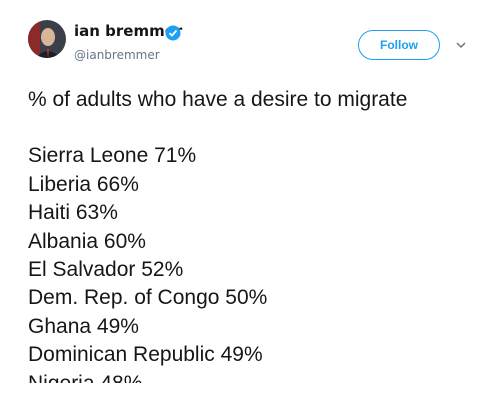 The height and width of the screenshot is (418, 500). I want to click on tweet-line: Ghana 49%, so click(83, 326).